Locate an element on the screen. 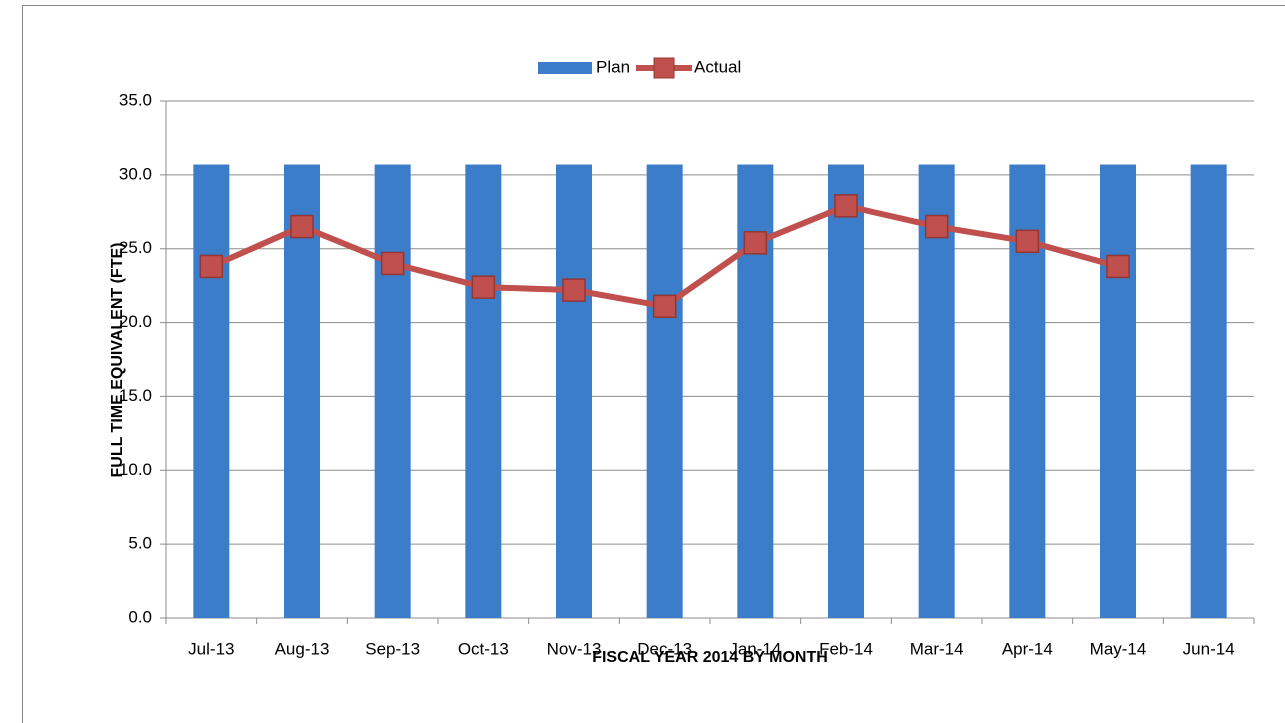  x-tick-label: Aug-13 is located at coordinates (302, 648).